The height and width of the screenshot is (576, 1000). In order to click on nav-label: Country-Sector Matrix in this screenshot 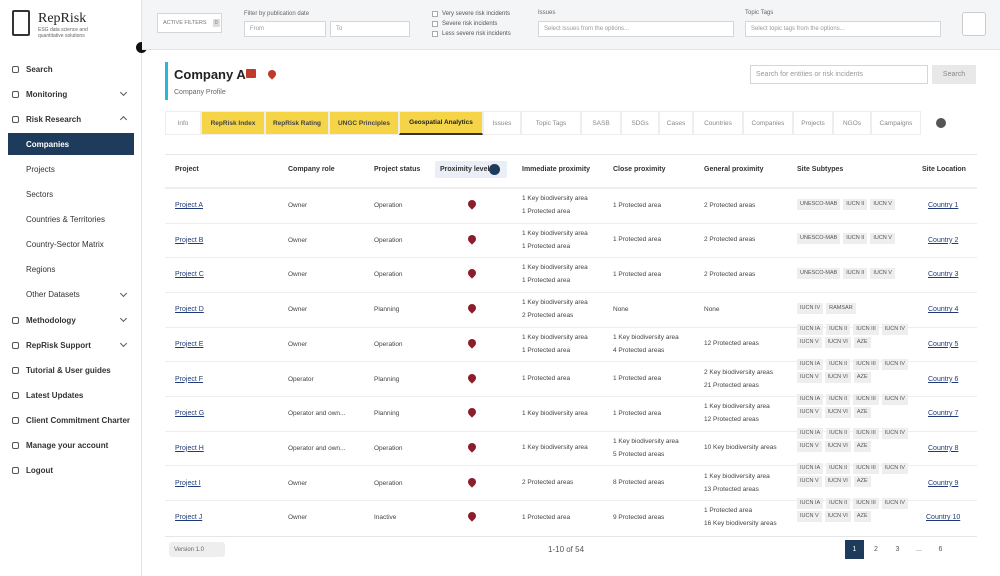, I will do `click(65, 244)`.